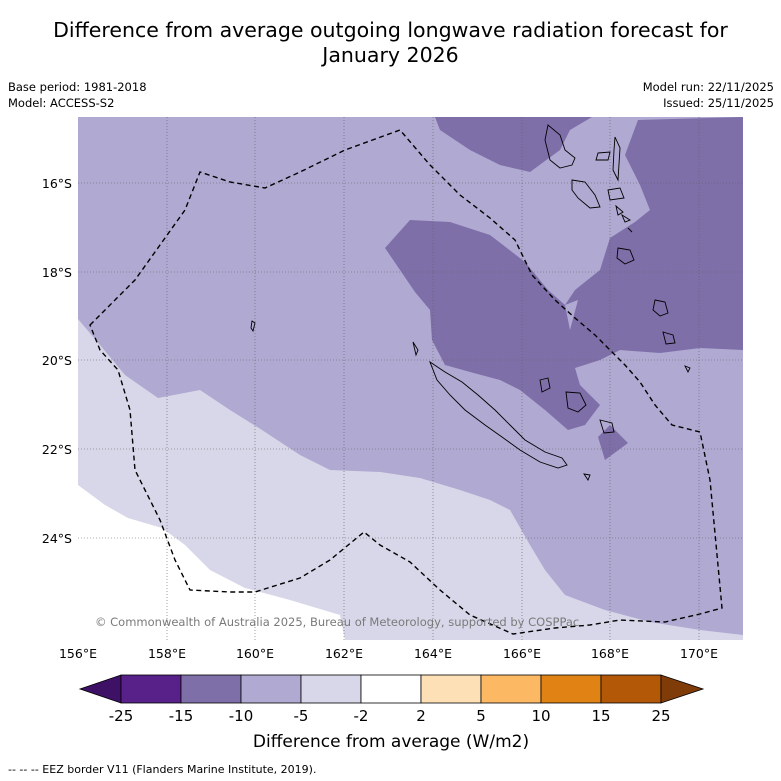 The image size is (781, 781). Describe the element at coordinates (77, 87) in the screenshot. I see `base-period: Base period: 1981-2018` at that location.